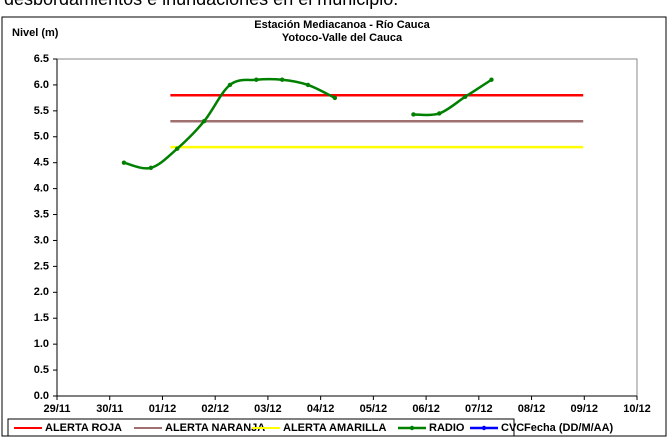  What do you see at coordinates (41, 85) in the screenshot?
I see `y-tick-label: 6.0` at bounding box center [41, 85].